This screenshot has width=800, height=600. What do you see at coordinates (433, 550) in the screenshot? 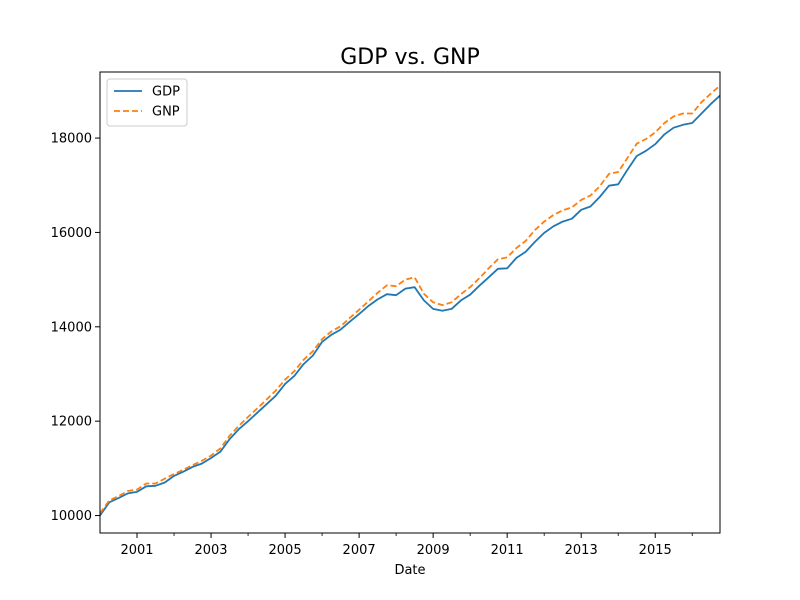
I see `x-tick-label: 2009` at bounding box center [433, 550].